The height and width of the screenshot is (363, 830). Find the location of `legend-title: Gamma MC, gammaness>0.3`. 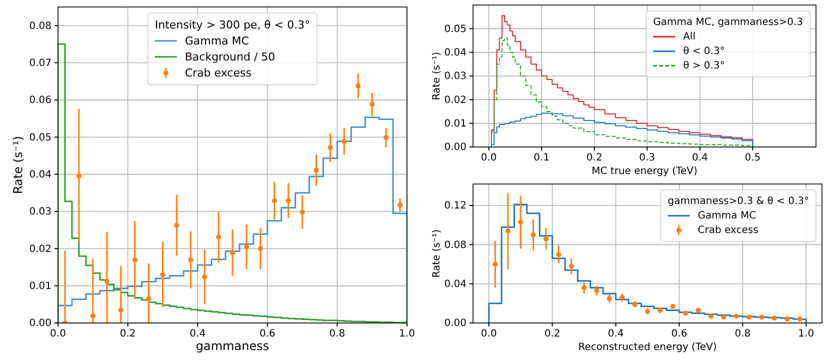

legend-title: Gamma MC, gammaness>0.3 is located at coordinates (728, 22).